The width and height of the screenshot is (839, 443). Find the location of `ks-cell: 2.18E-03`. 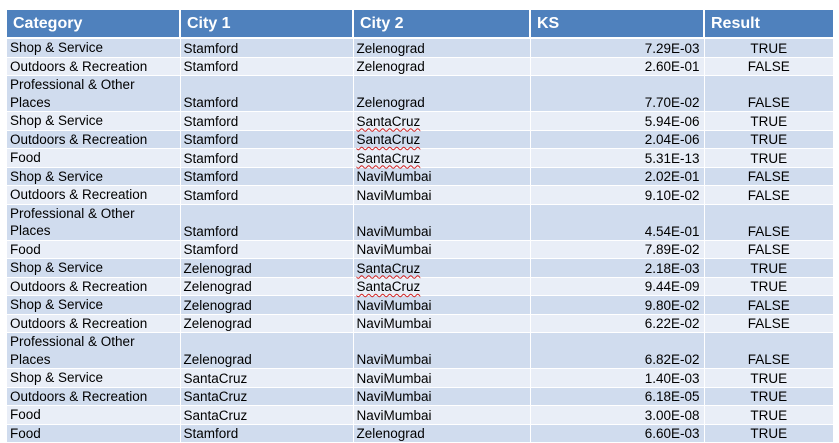

ks-cell: 2.18E-03 is located at coordinates (617, 268).